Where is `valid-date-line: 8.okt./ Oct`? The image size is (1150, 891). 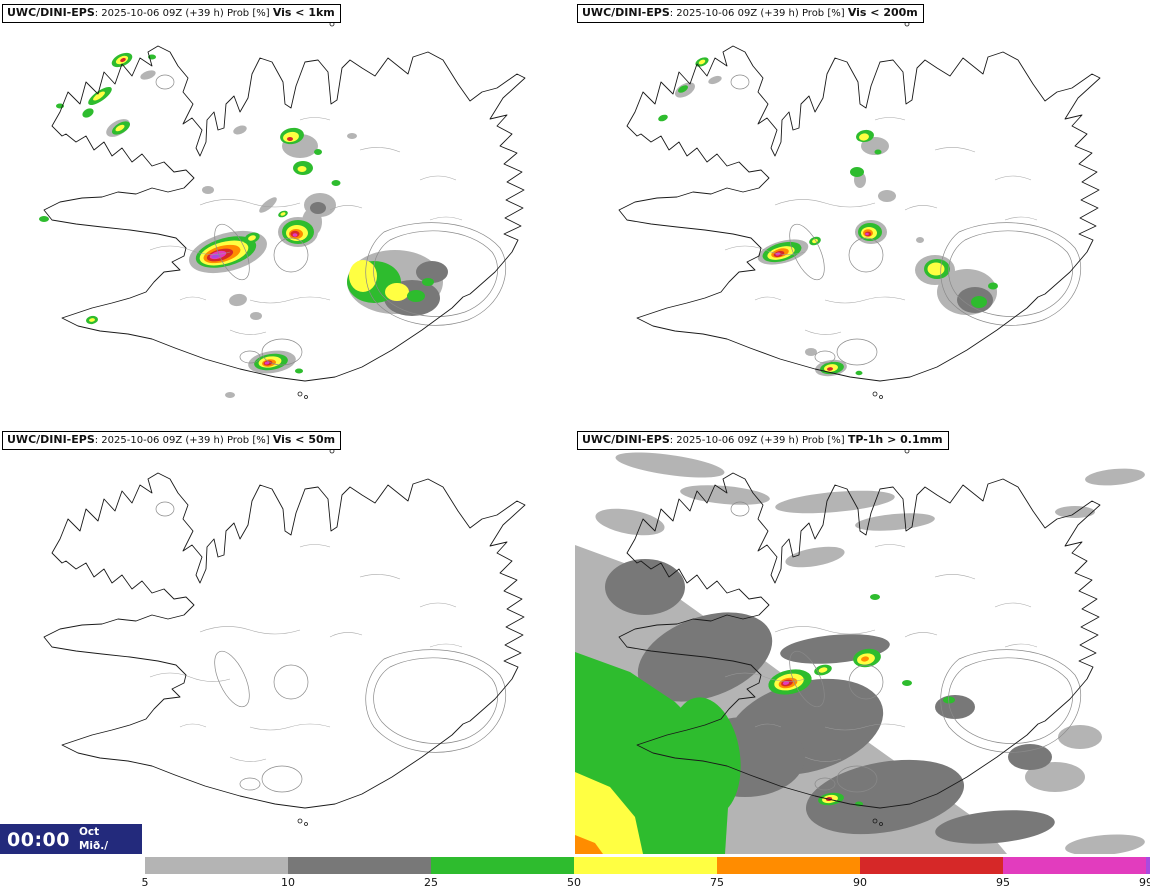 valid-date-line: 8.okt./ Oct is located at coordinates (98, 826).